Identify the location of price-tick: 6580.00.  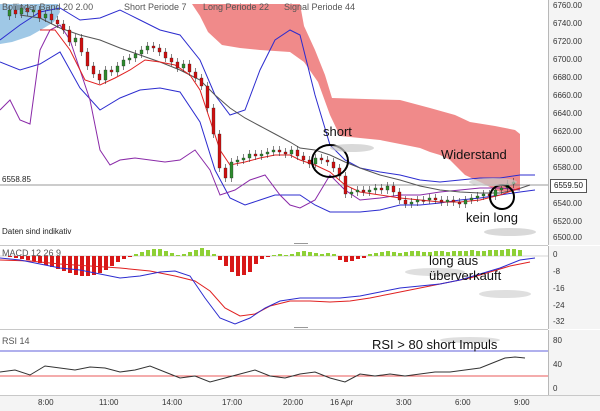
(567, 167).